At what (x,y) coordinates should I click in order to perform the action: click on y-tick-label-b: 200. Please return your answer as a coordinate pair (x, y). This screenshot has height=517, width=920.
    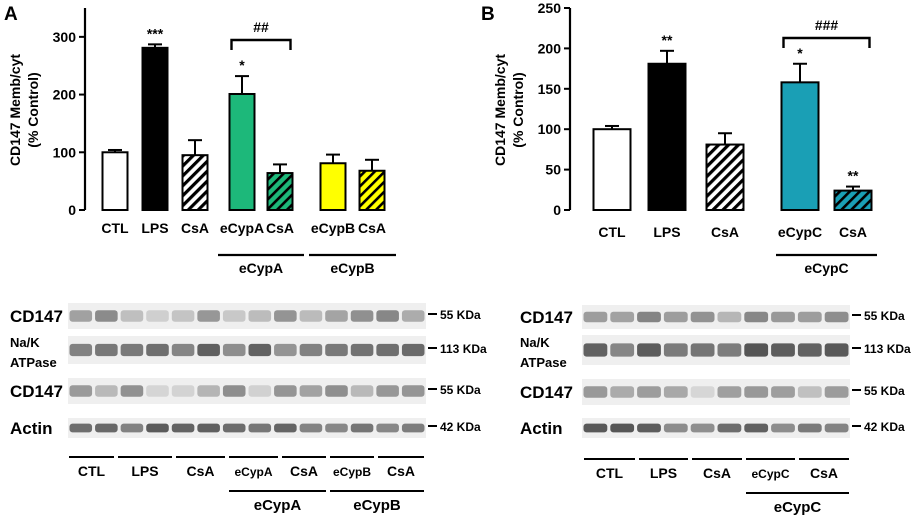
    Looking at the image, I should click on (550, 48).